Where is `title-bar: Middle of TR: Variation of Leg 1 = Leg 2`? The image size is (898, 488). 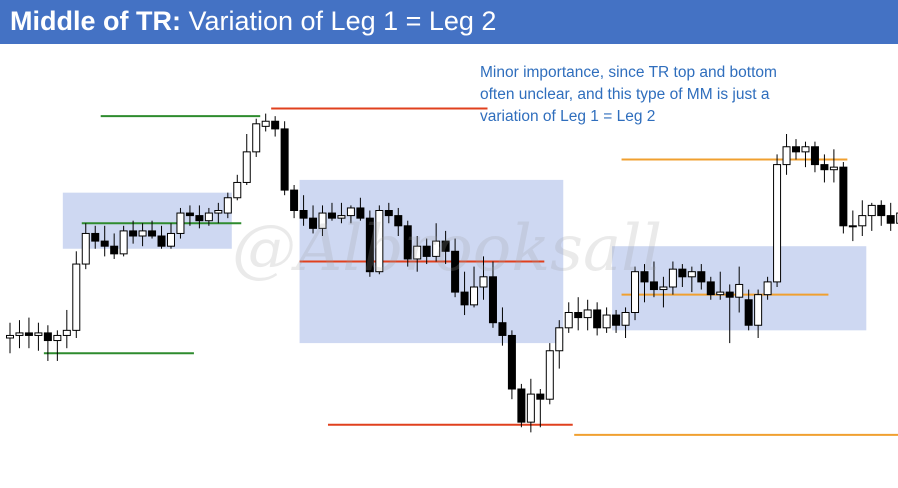
title-bar: Middle of TR: Variation of Leg 1 = Leg 2 is located at coordinates (449, 22).